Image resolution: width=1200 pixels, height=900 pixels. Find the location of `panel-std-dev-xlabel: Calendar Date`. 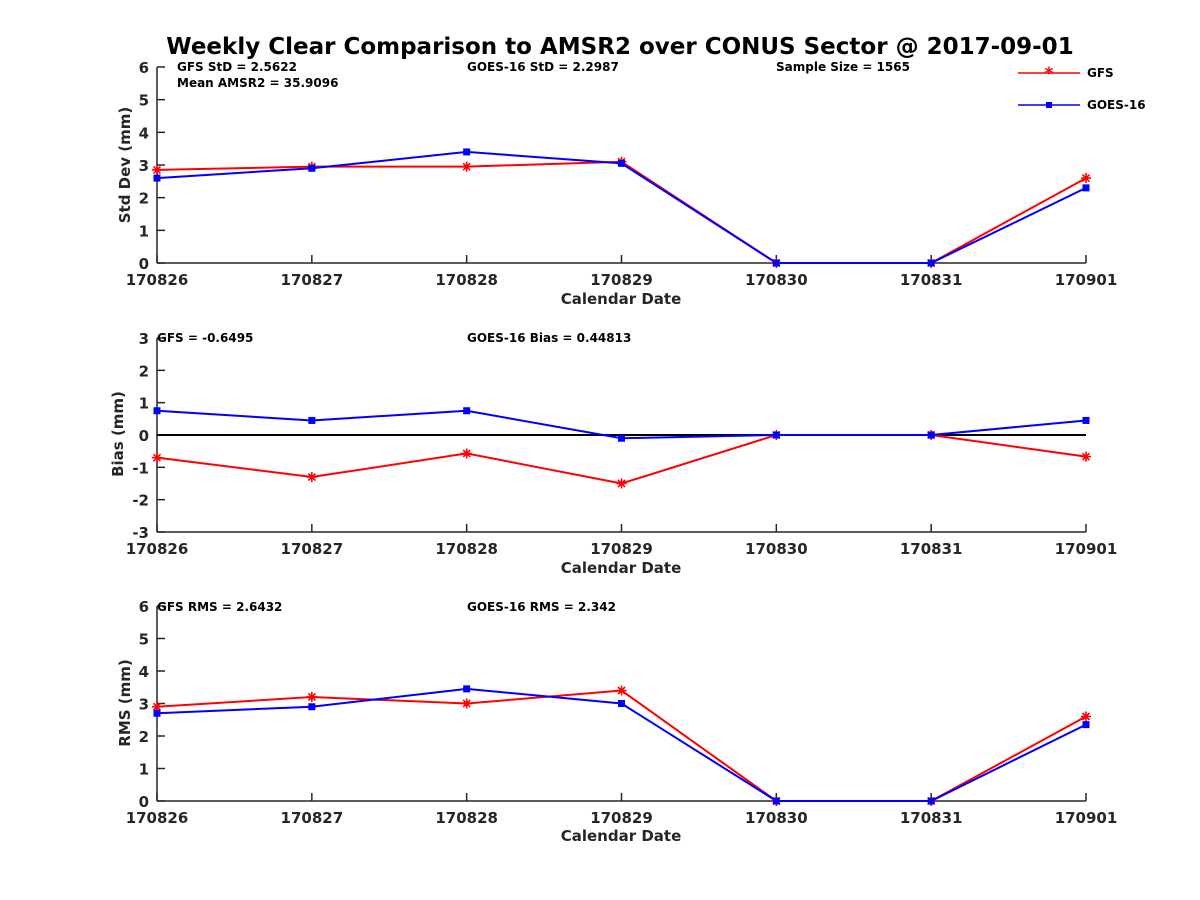

panel-std-dev-xlabel: Calendar Date is located at coordinates (621, 299).